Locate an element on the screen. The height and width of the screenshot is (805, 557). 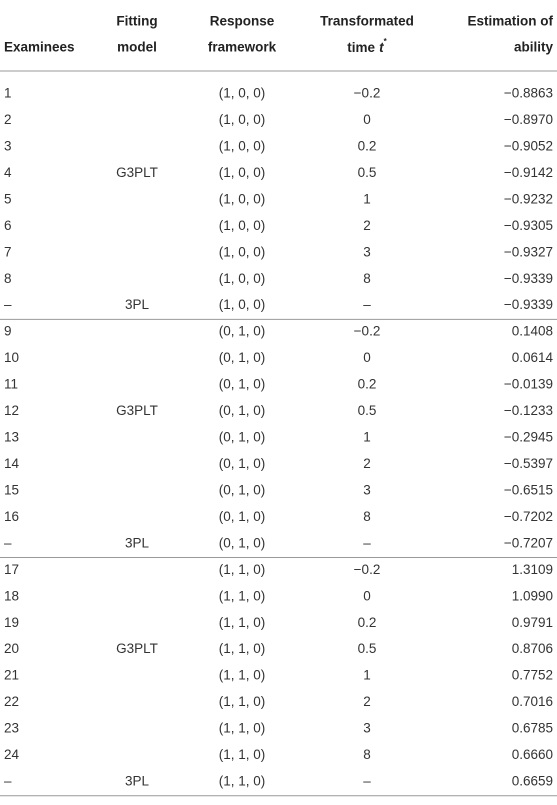
cell: −0.6515 is located at coordinates (528, 489).